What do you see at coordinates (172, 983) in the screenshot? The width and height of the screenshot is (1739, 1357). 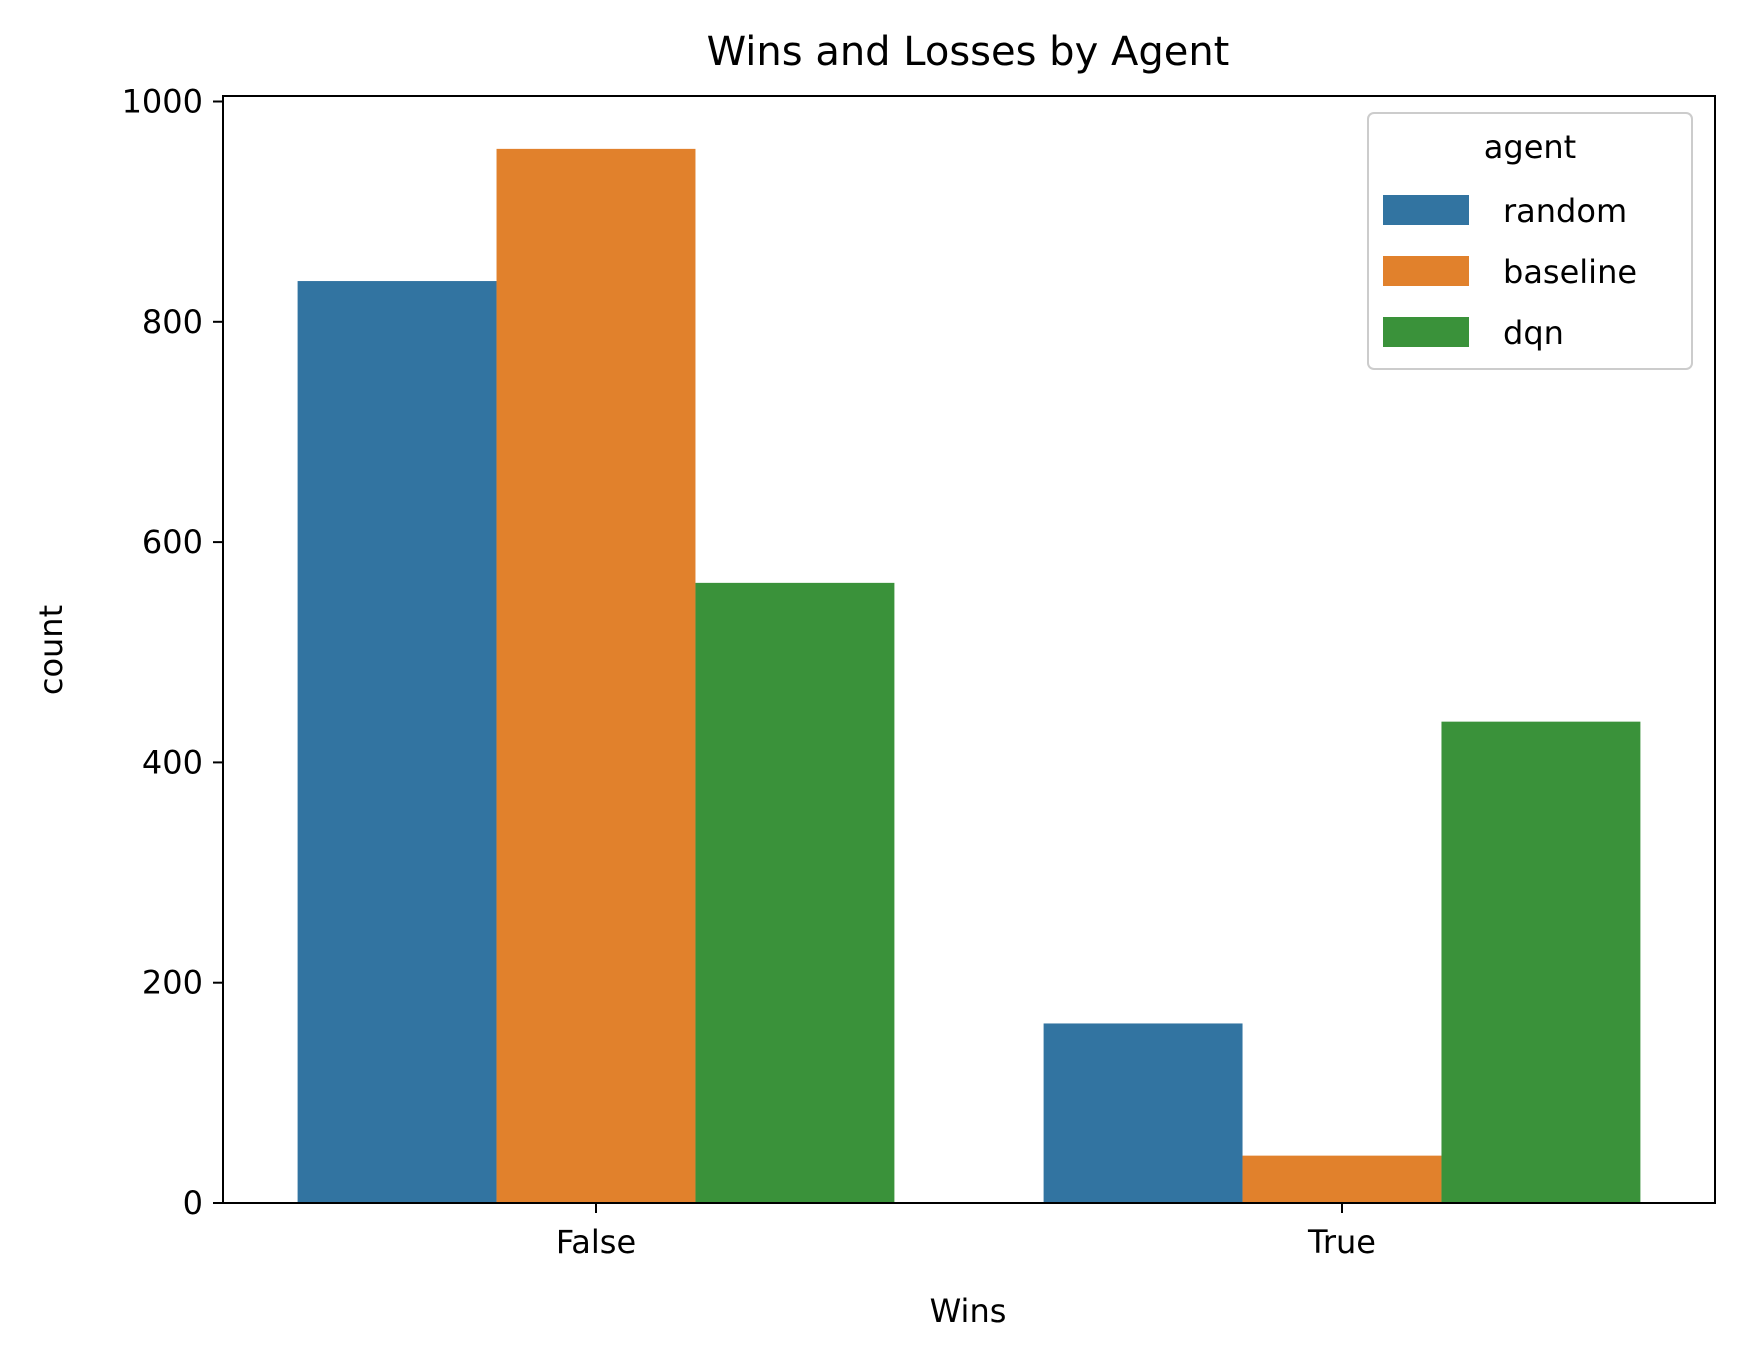 I see `y-tick-label: 200` at bounding box center [172, 983].